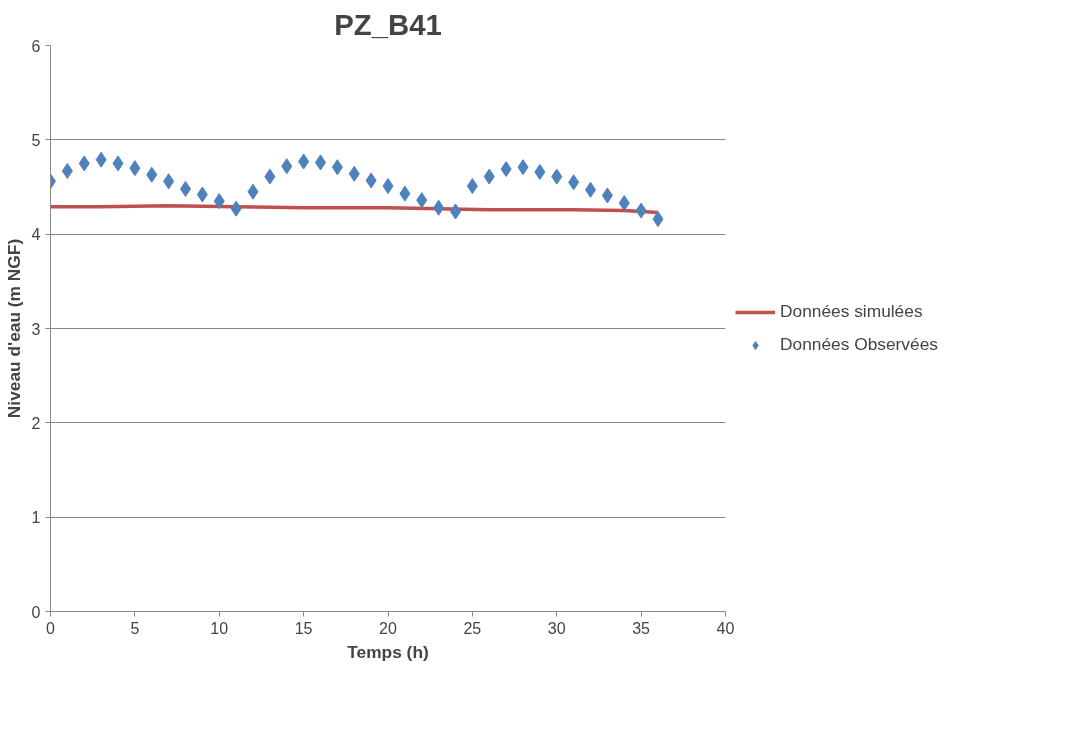  What do you see at coordinates (556, 628) in the screenshot?
I see `x-tick-label: 30` at bounding box center [556, 628].